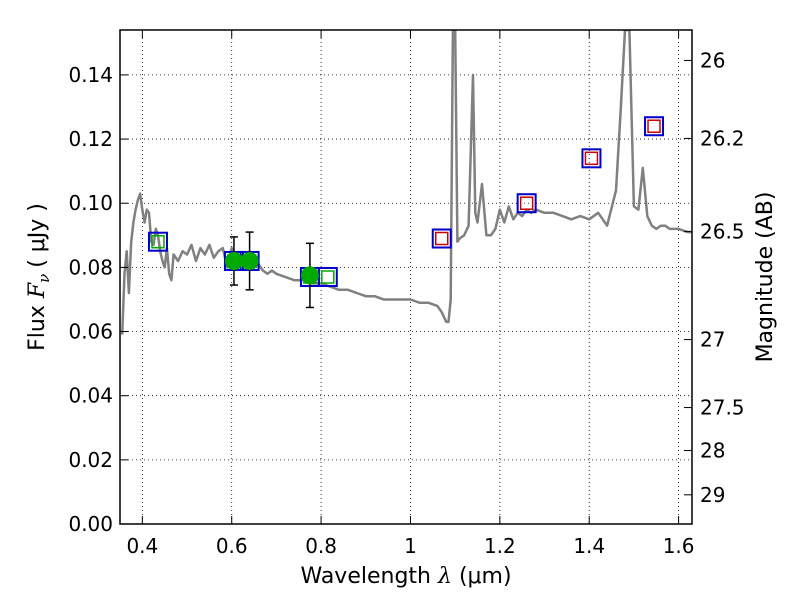  What do you see at coordinates (39, 277) in the screenshot?
I see `y-axis-label: Flux Fν( μJy )` at bounding box center [39, 277].